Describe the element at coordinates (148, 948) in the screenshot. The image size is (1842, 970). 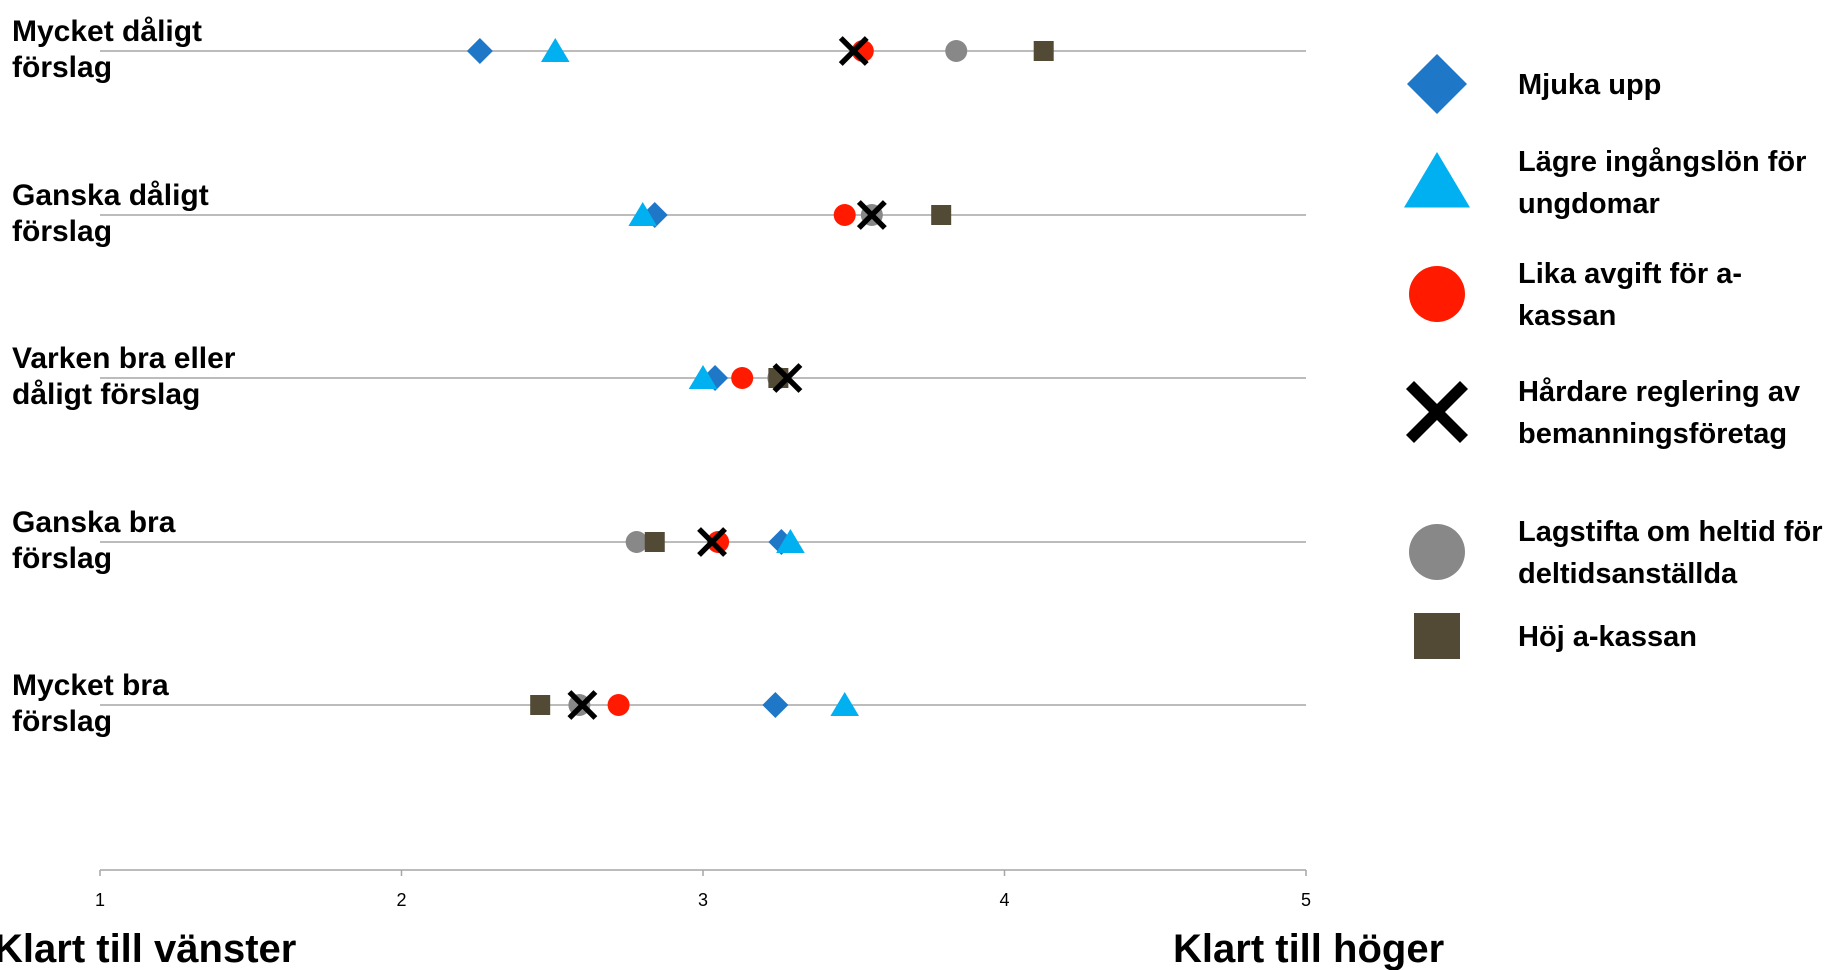
I see `left-end-label: Klart till vänster` at that location.